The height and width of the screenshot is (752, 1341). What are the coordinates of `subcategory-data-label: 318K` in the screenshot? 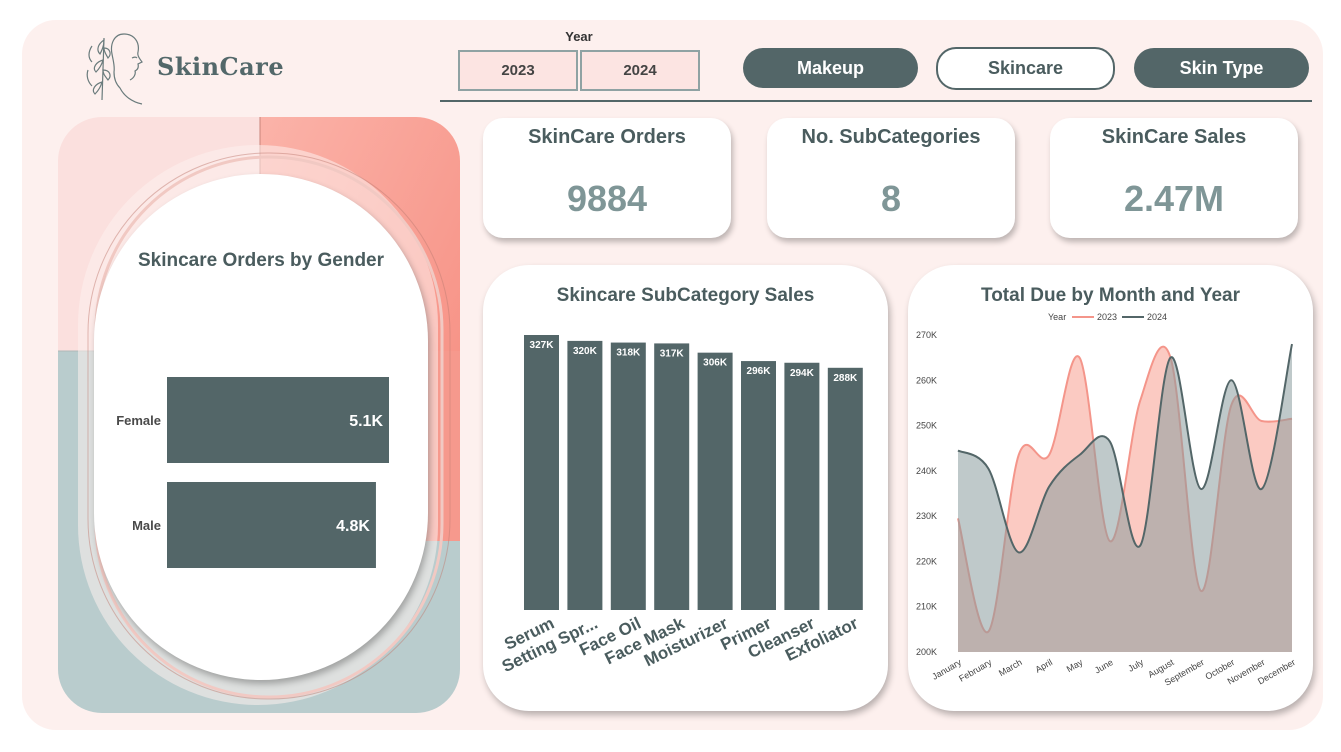 It's located at (628, 353).